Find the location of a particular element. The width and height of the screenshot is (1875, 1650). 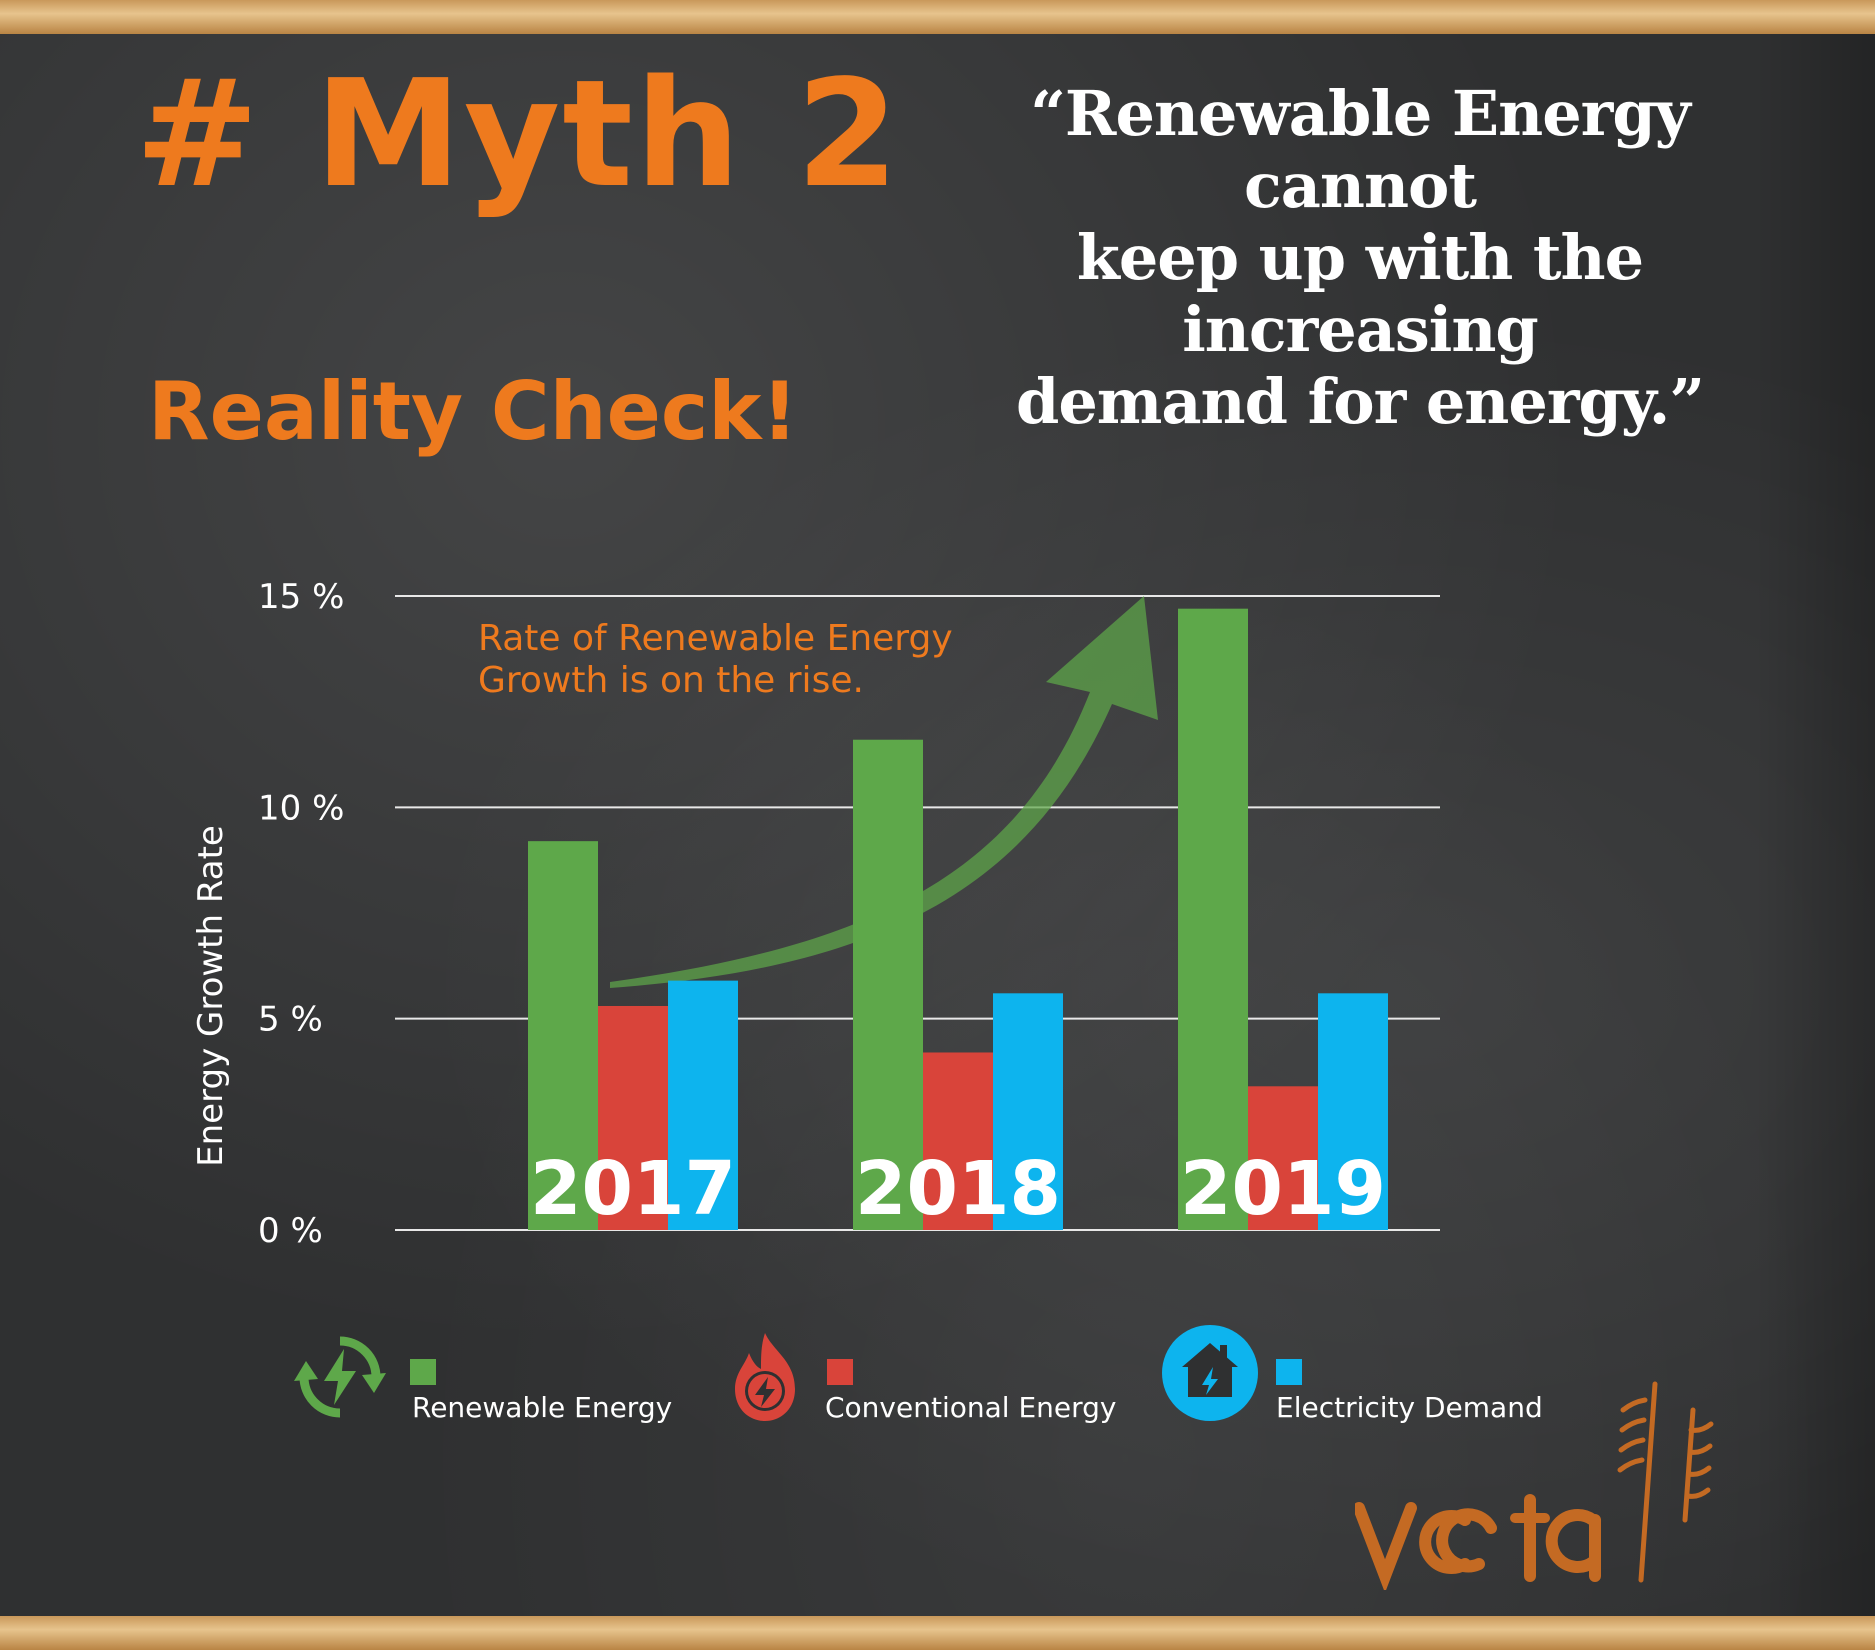

recycle-bolt-icon is located at coordinates (340, 1377).